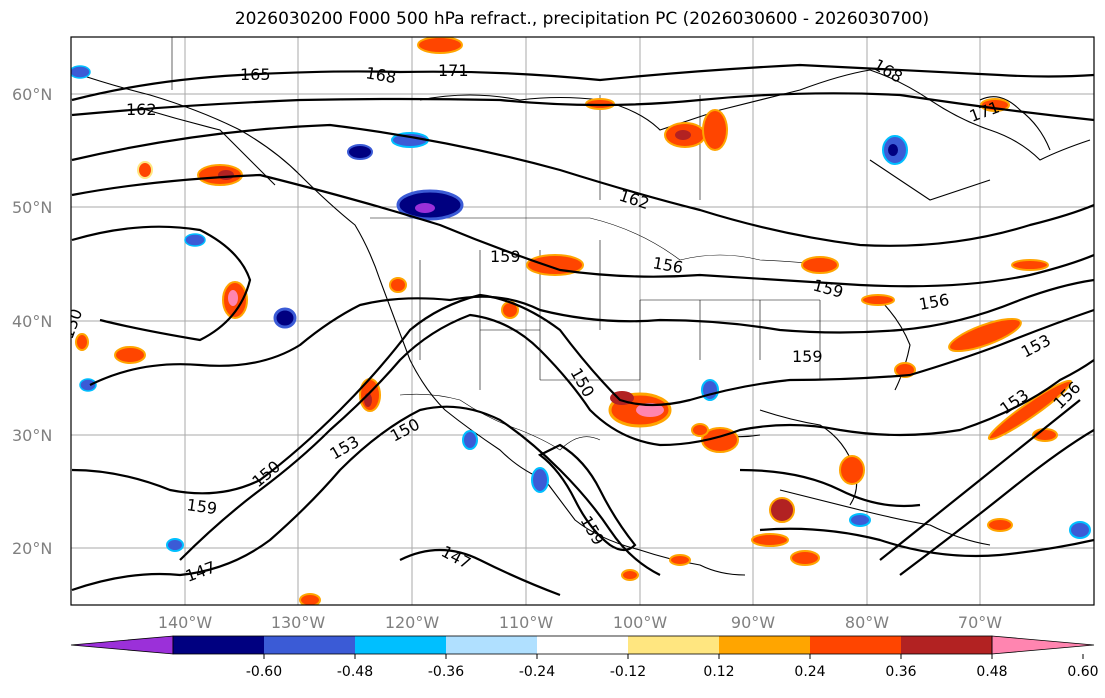  What do you see at coordinates (453, 70) in the screenshot?
I see `contour-label: 171` at bounding box center [453, 70].